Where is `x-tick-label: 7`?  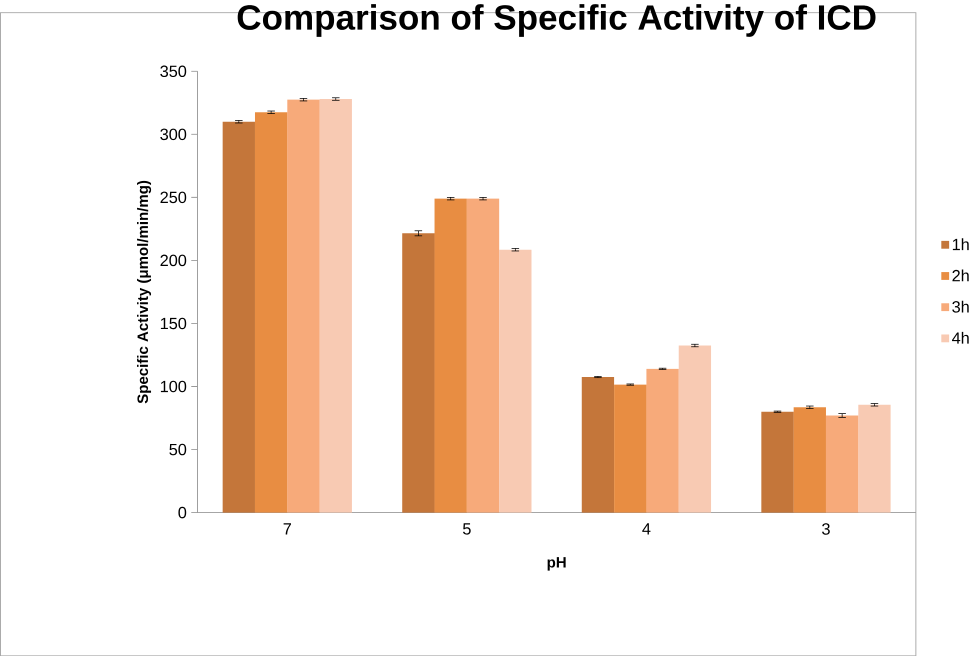 x-tick-label: 7 is located at coordinates (287, 528).